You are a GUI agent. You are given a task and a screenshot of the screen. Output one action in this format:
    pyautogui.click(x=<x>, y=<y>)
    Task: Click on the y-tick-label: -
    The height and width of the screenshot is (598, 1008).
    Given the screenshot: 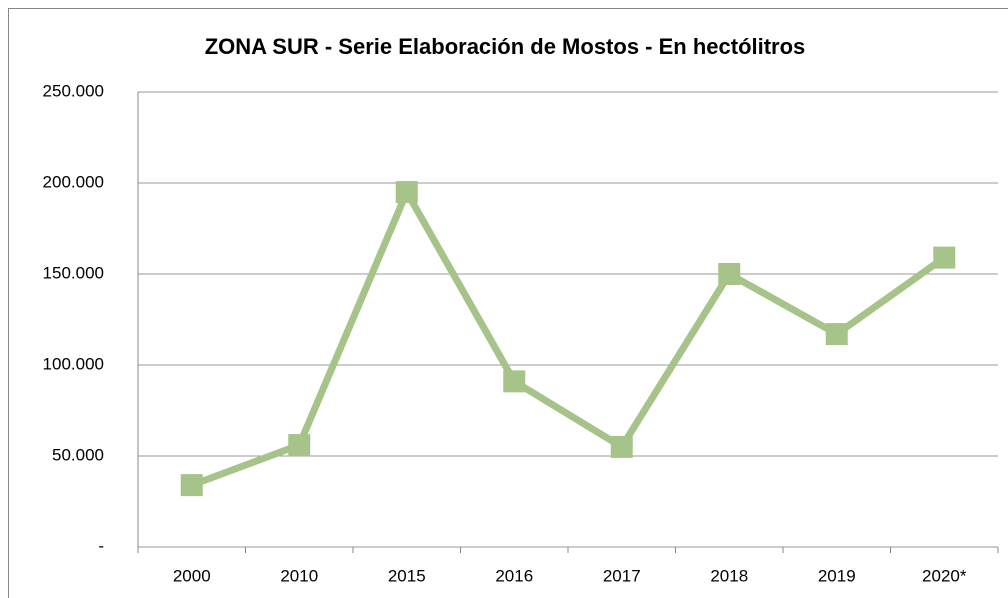 What is the action you would take?
    pyautogui.click(x=101, y=545)
    